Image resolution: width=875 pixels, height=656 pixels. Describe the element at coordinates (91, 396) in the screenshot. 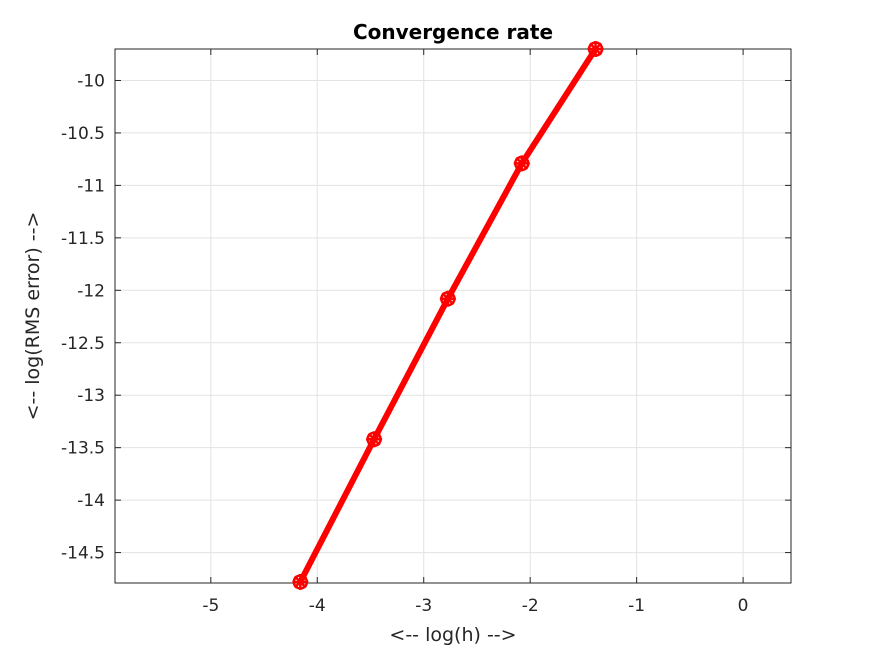

I see `y-tick-label: -13` at that location.